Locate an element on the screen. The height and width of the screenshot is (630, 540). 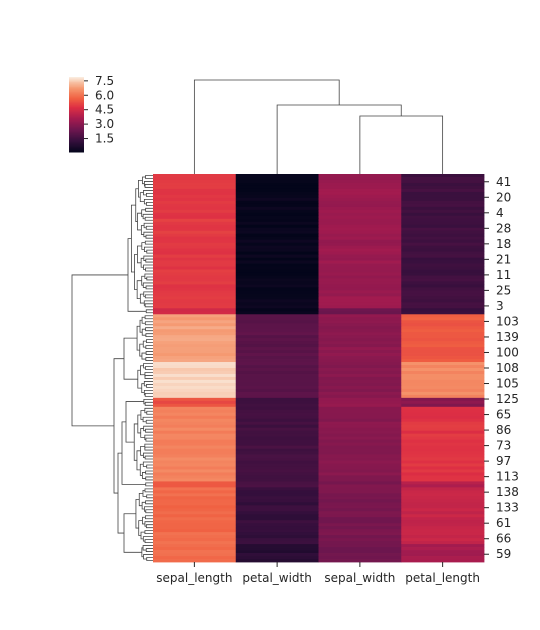
column-dendrogram-link is located at coordinates (339, 139).